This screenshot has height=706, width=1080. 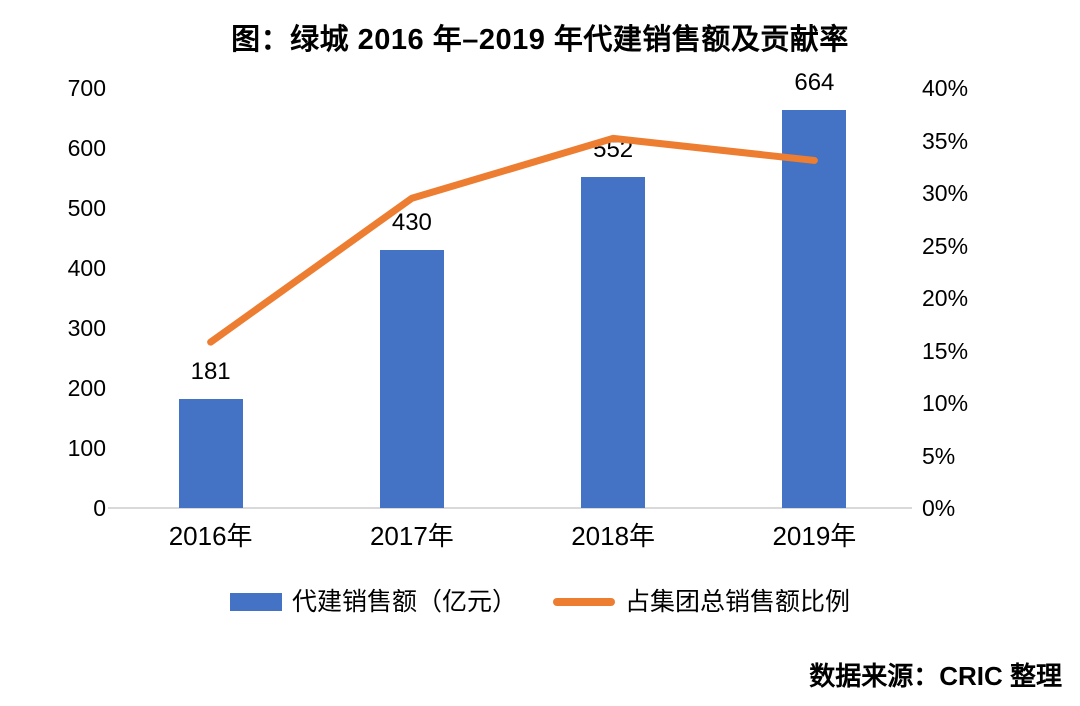 What do you see at coordinates (86, 388) in the screenshot?
I see `left-axis-tick: 200` at bounding box center [86, 388].